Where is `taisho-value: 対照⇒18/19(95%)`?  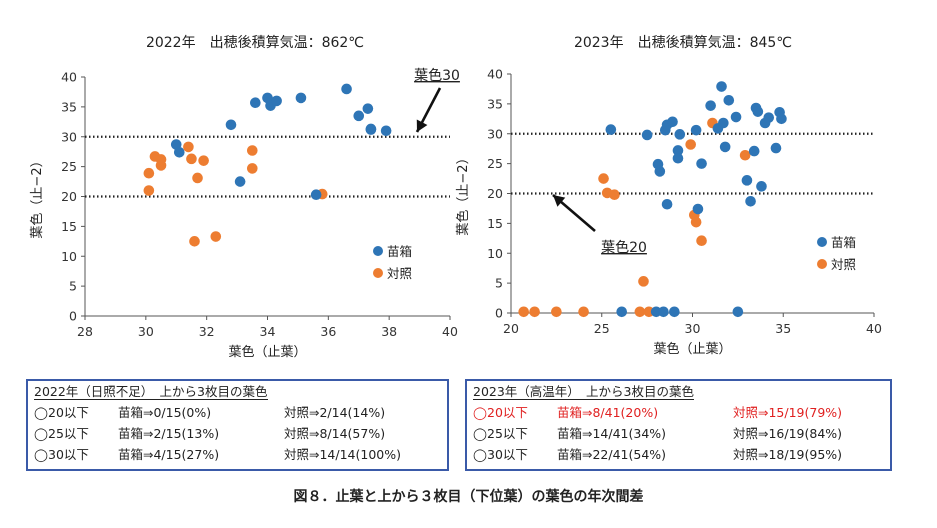
taisho-value: 対照⇒18/19(95%) is located at coordinates (788, 454).